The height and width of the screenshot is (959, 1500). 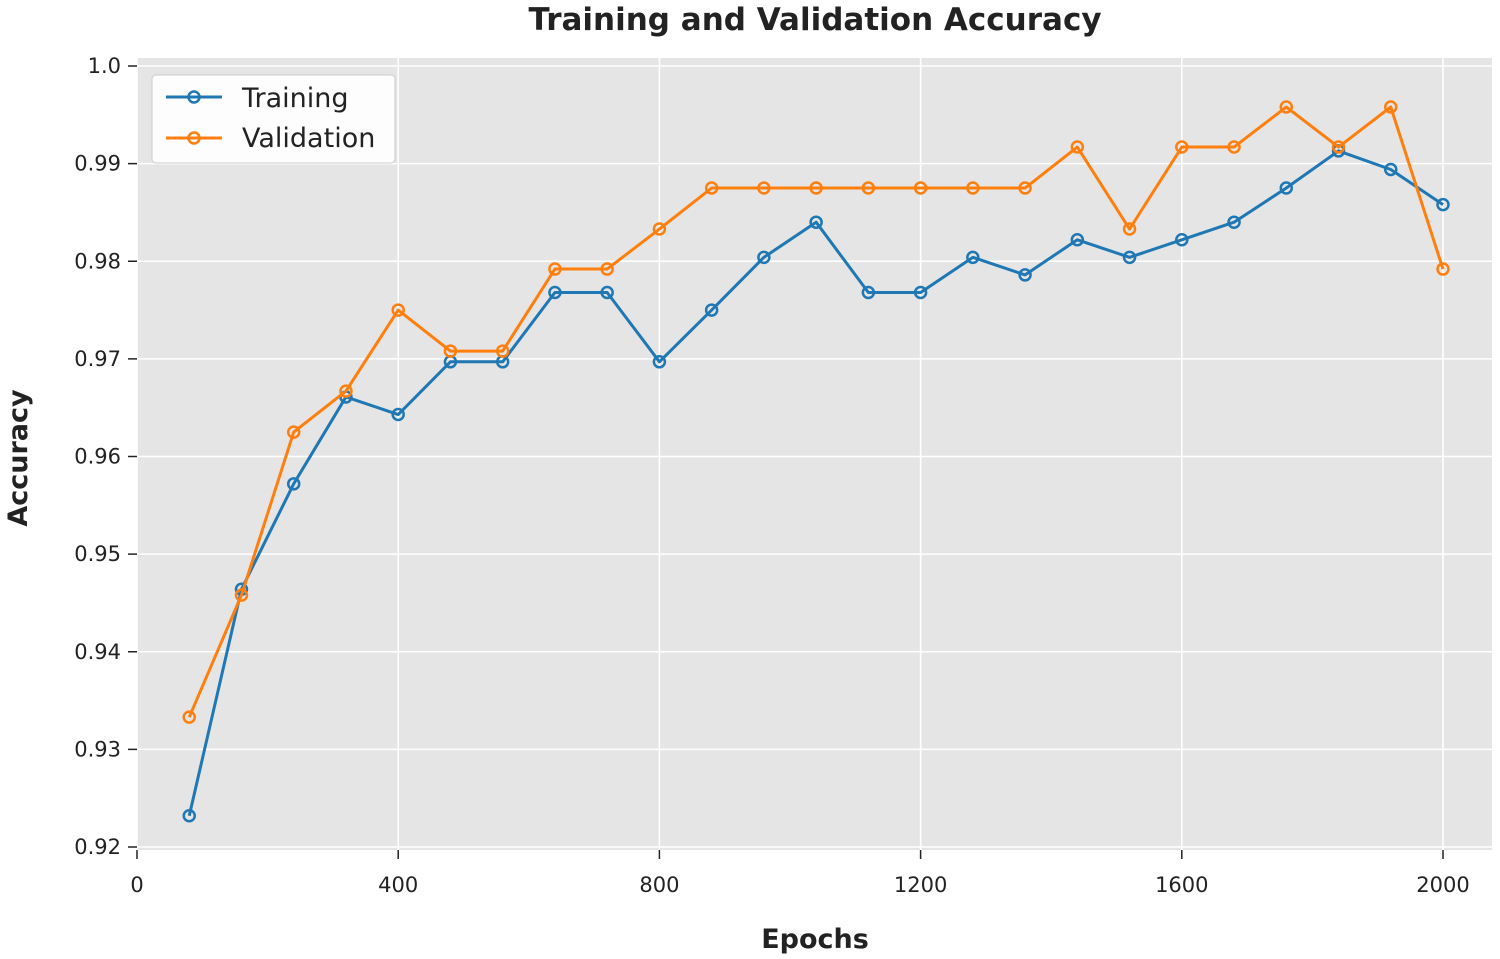 I want to click on y-tick-label: 0.95, so click(x=97, y=554).